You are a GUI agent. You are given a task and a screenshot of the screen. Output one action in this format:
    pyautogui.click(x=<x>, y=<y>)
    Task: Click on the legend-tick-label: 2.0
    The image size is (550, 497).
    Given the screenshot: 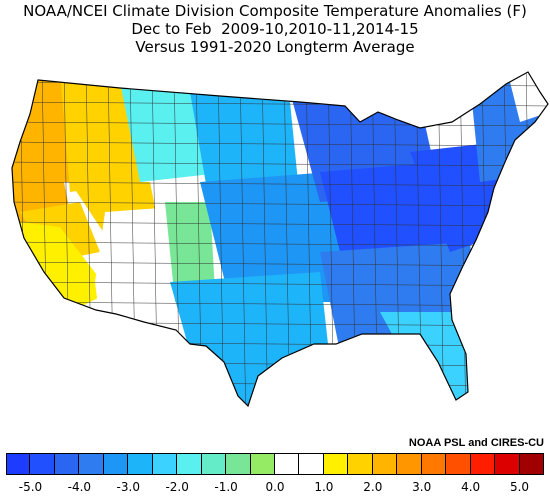 What is the action you would take?
    pyautogui.click(x=373, y=487)
    